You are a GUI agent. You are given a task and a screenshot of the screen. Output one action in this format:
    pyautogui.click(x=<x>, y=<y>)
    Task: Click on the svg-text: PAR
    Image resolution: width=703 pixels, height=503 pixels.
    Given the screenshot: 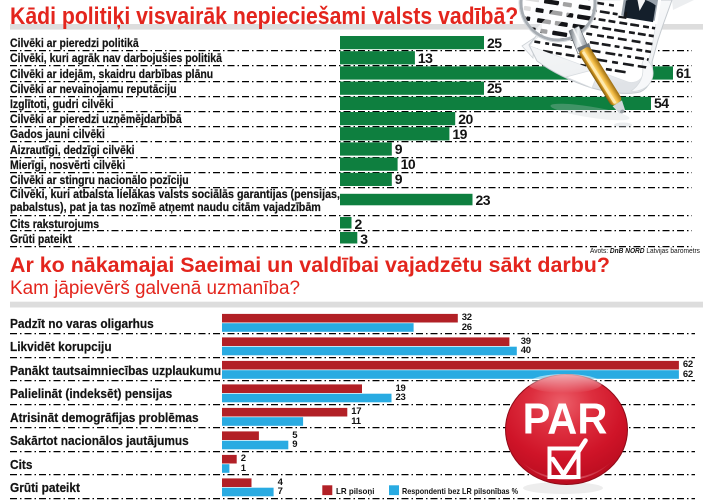 What is the action you would take?
    pyautogui.click(x=565, y=418)
    